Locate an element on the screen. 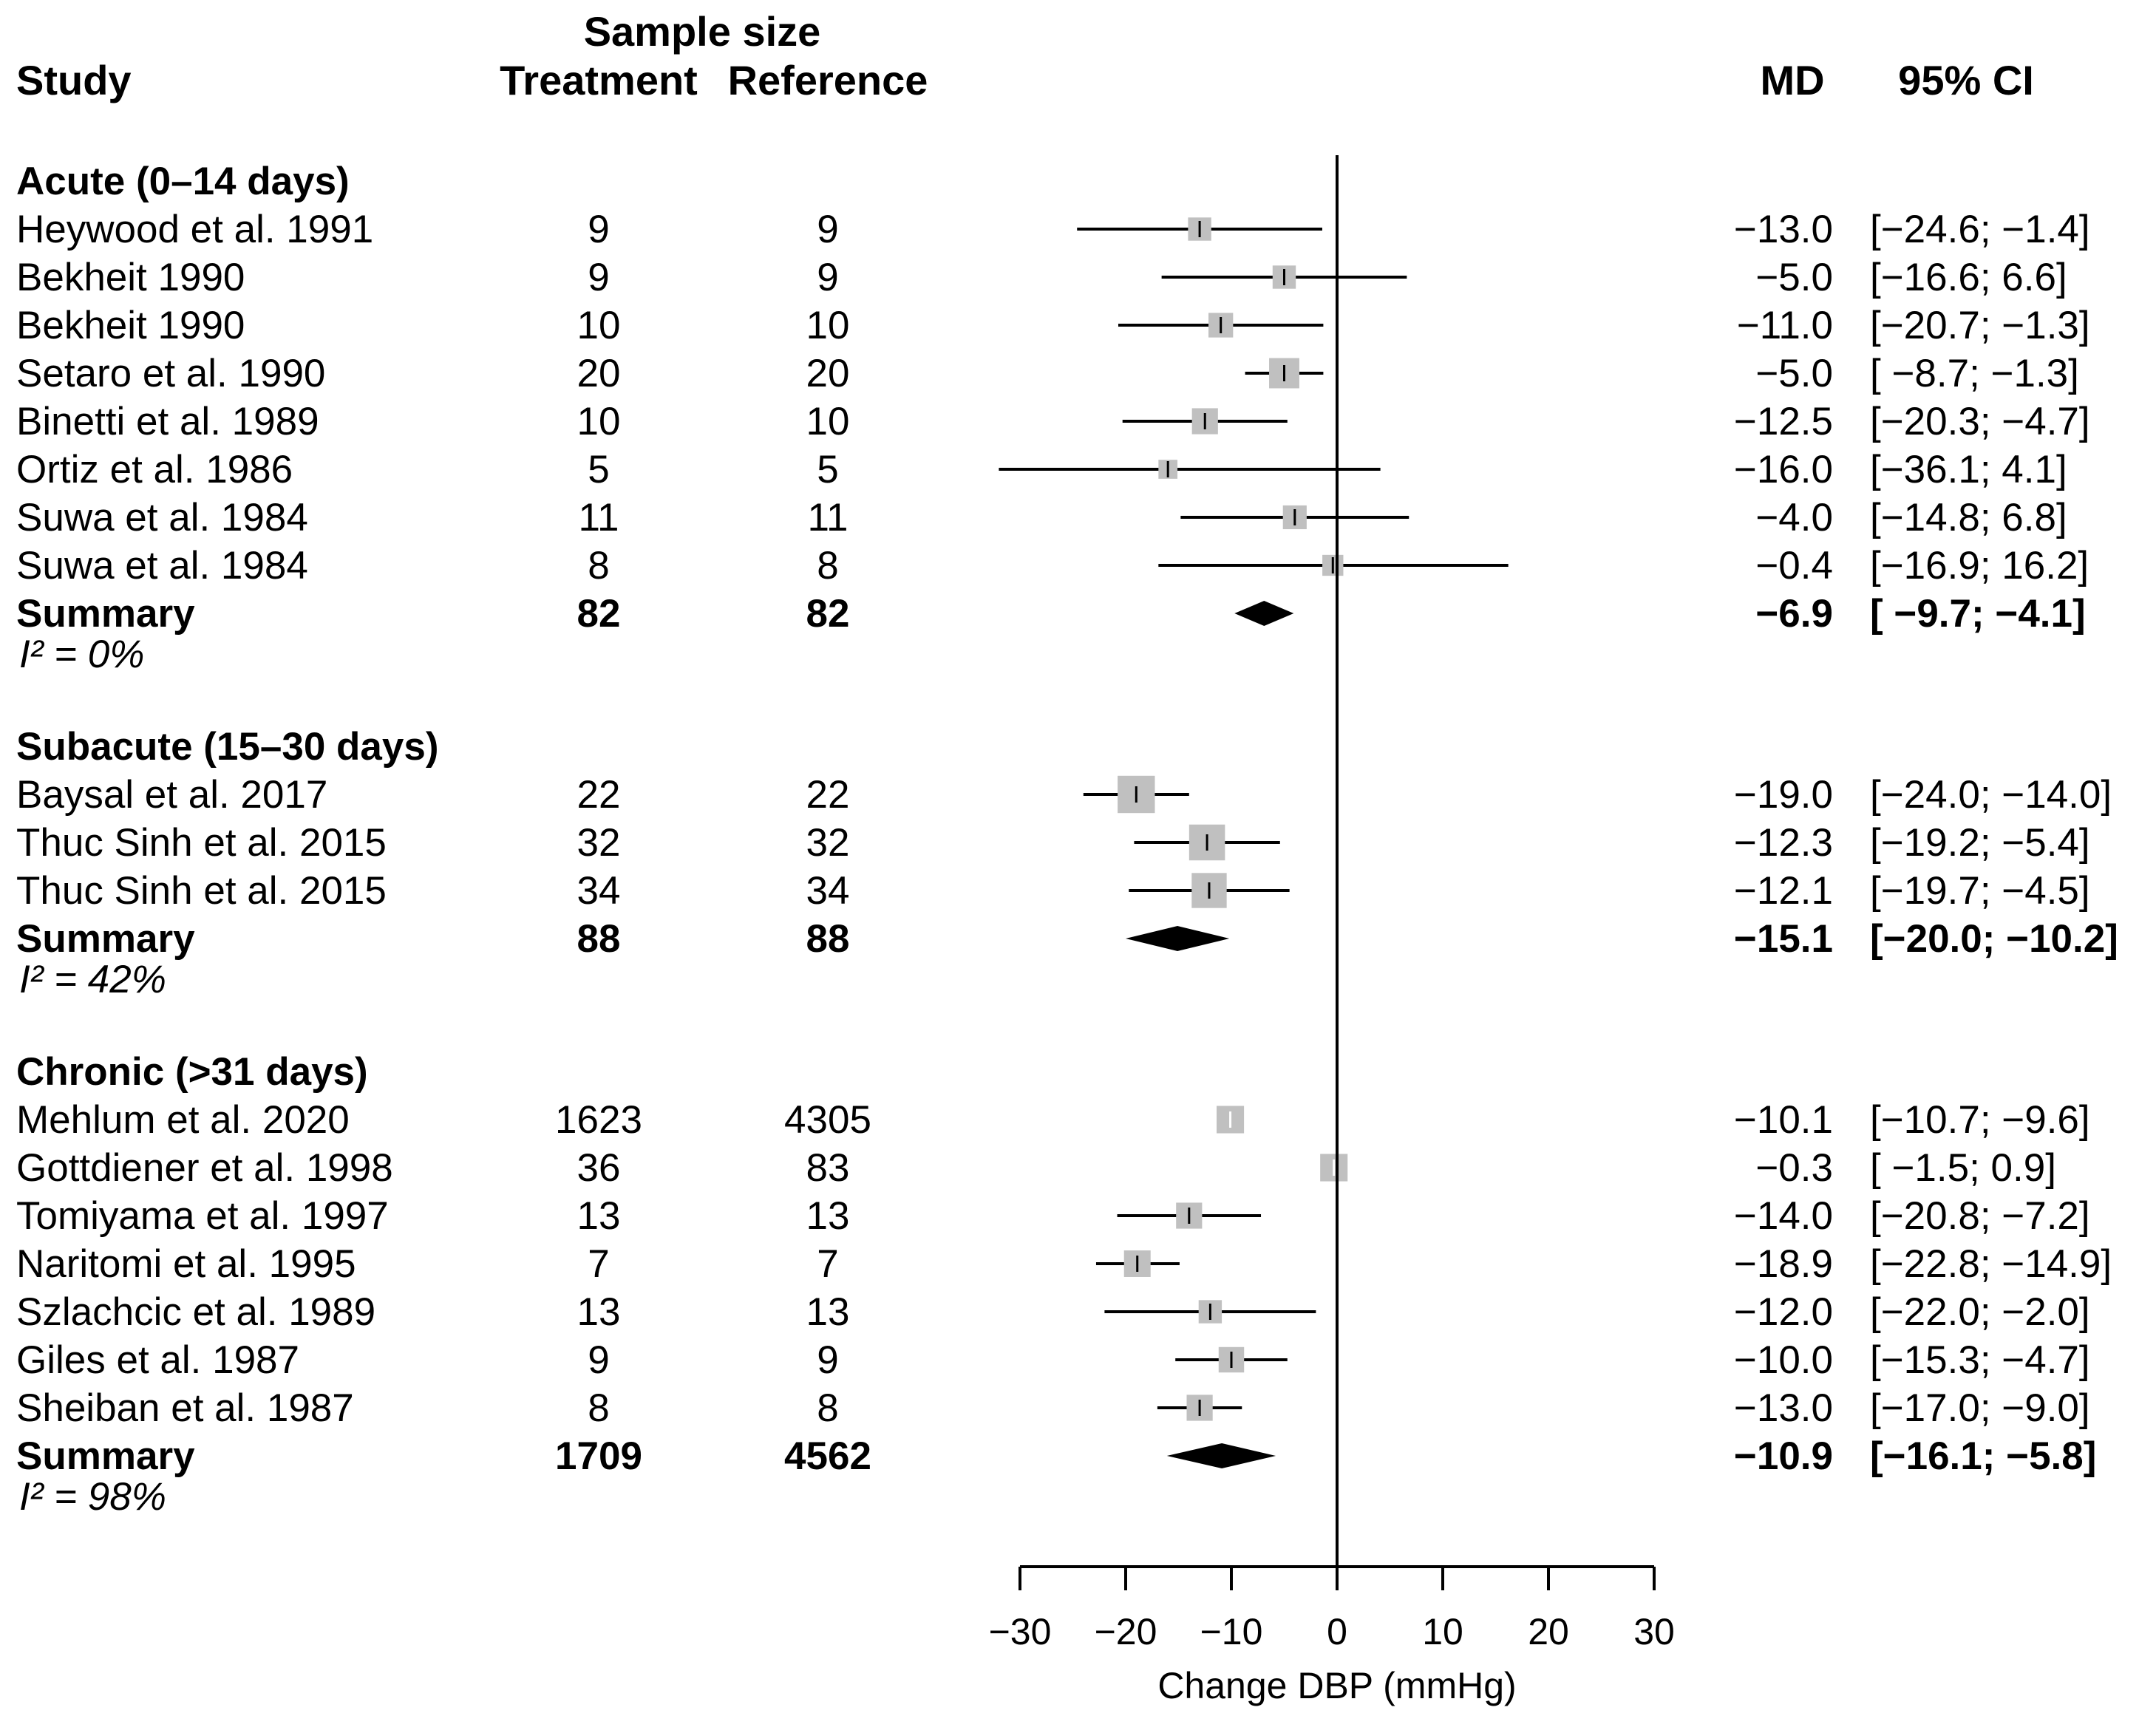 This screenshot has width=2156, height=1730. treatment-n: 13 is located at coordinates (599, 1312).